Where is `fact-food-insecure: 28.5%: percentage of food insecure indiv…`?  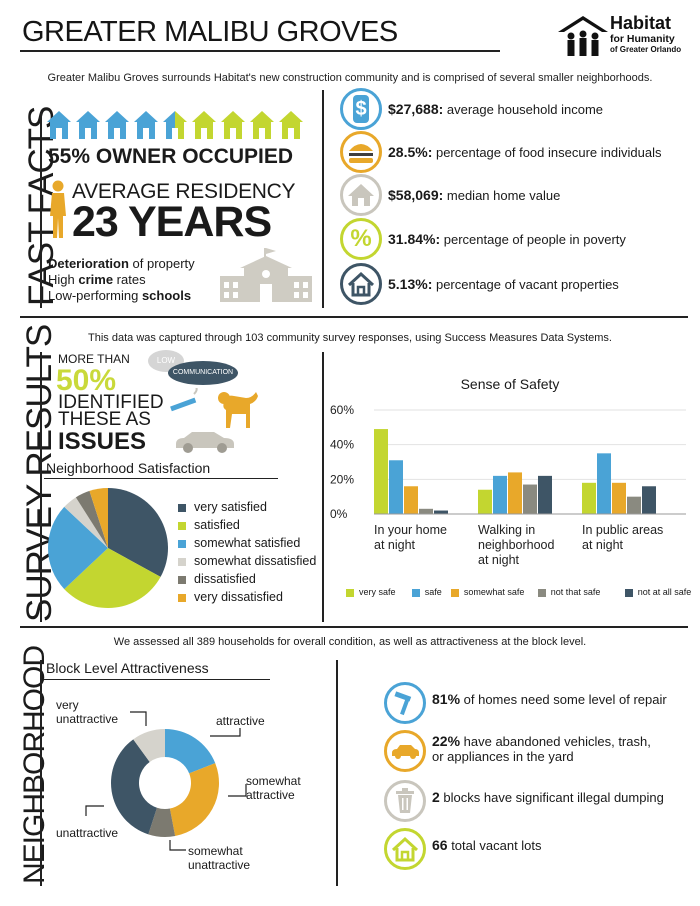 fact-food-insecure: 28.5%: percentage of food insecure indiv… is located at coordinates (515, 153).